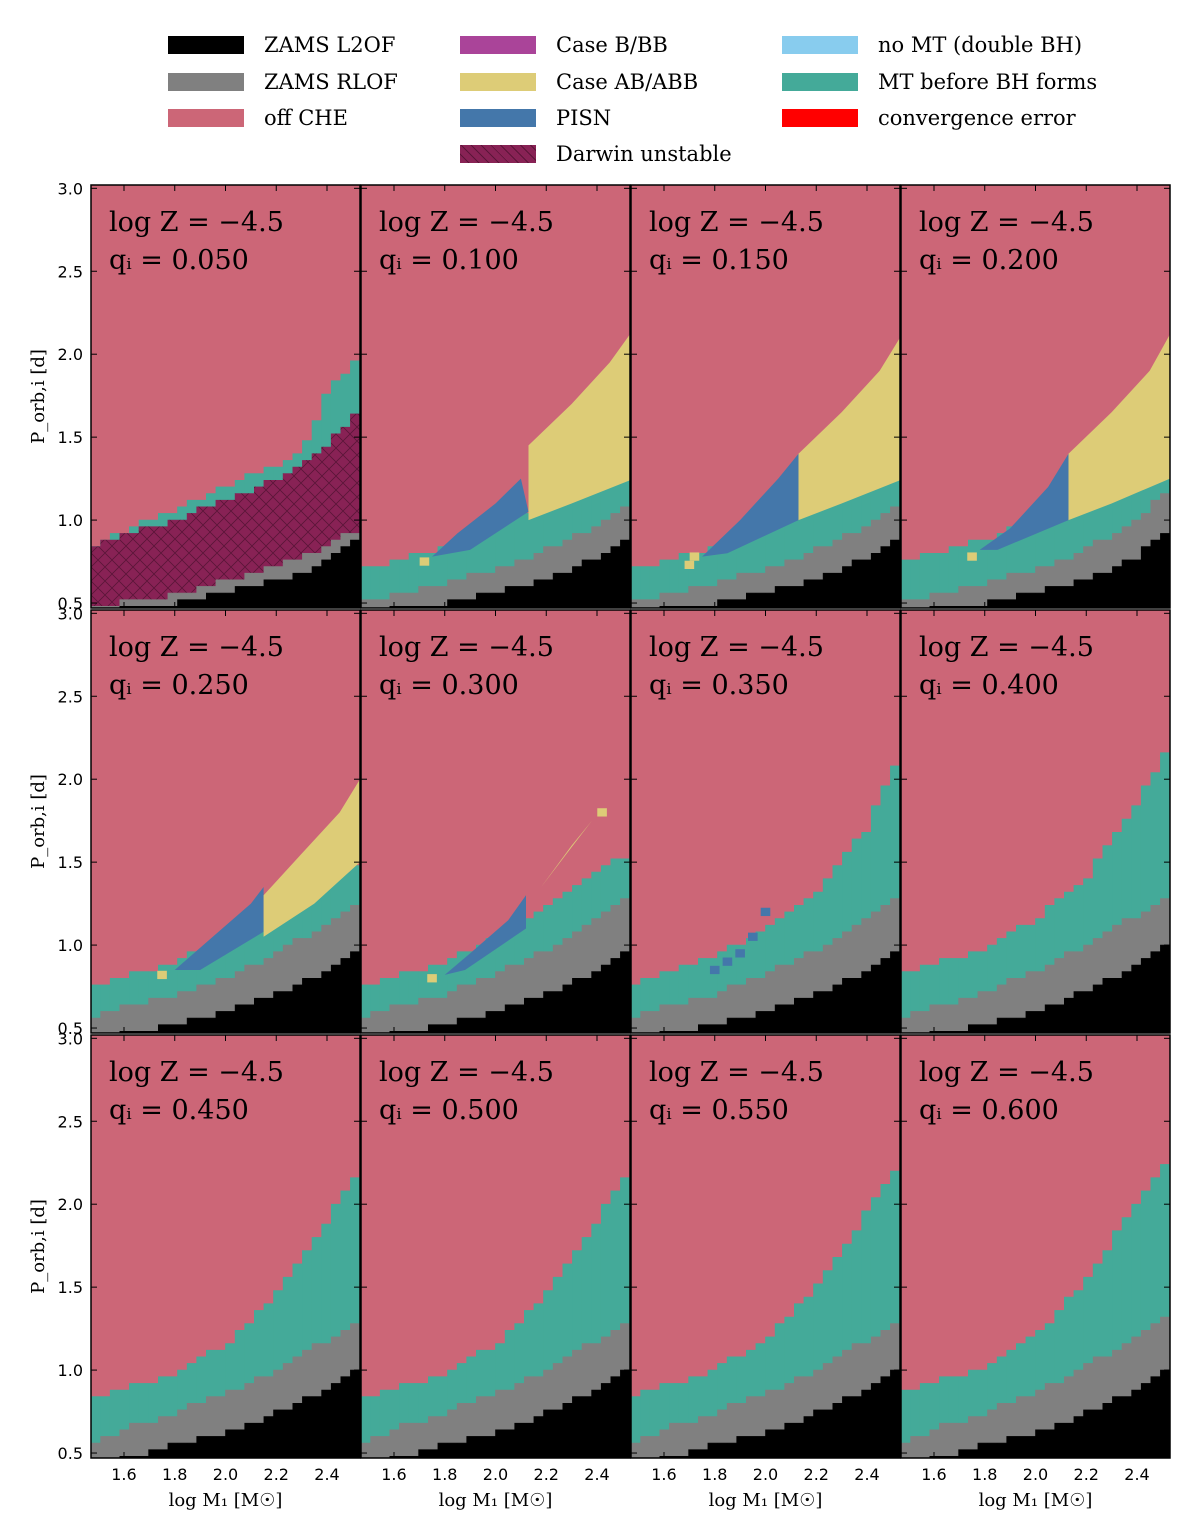 The image size is (1200, 1536). I want to click on panel-q-label: qᵢ = 0.450, so click(179, 1110).